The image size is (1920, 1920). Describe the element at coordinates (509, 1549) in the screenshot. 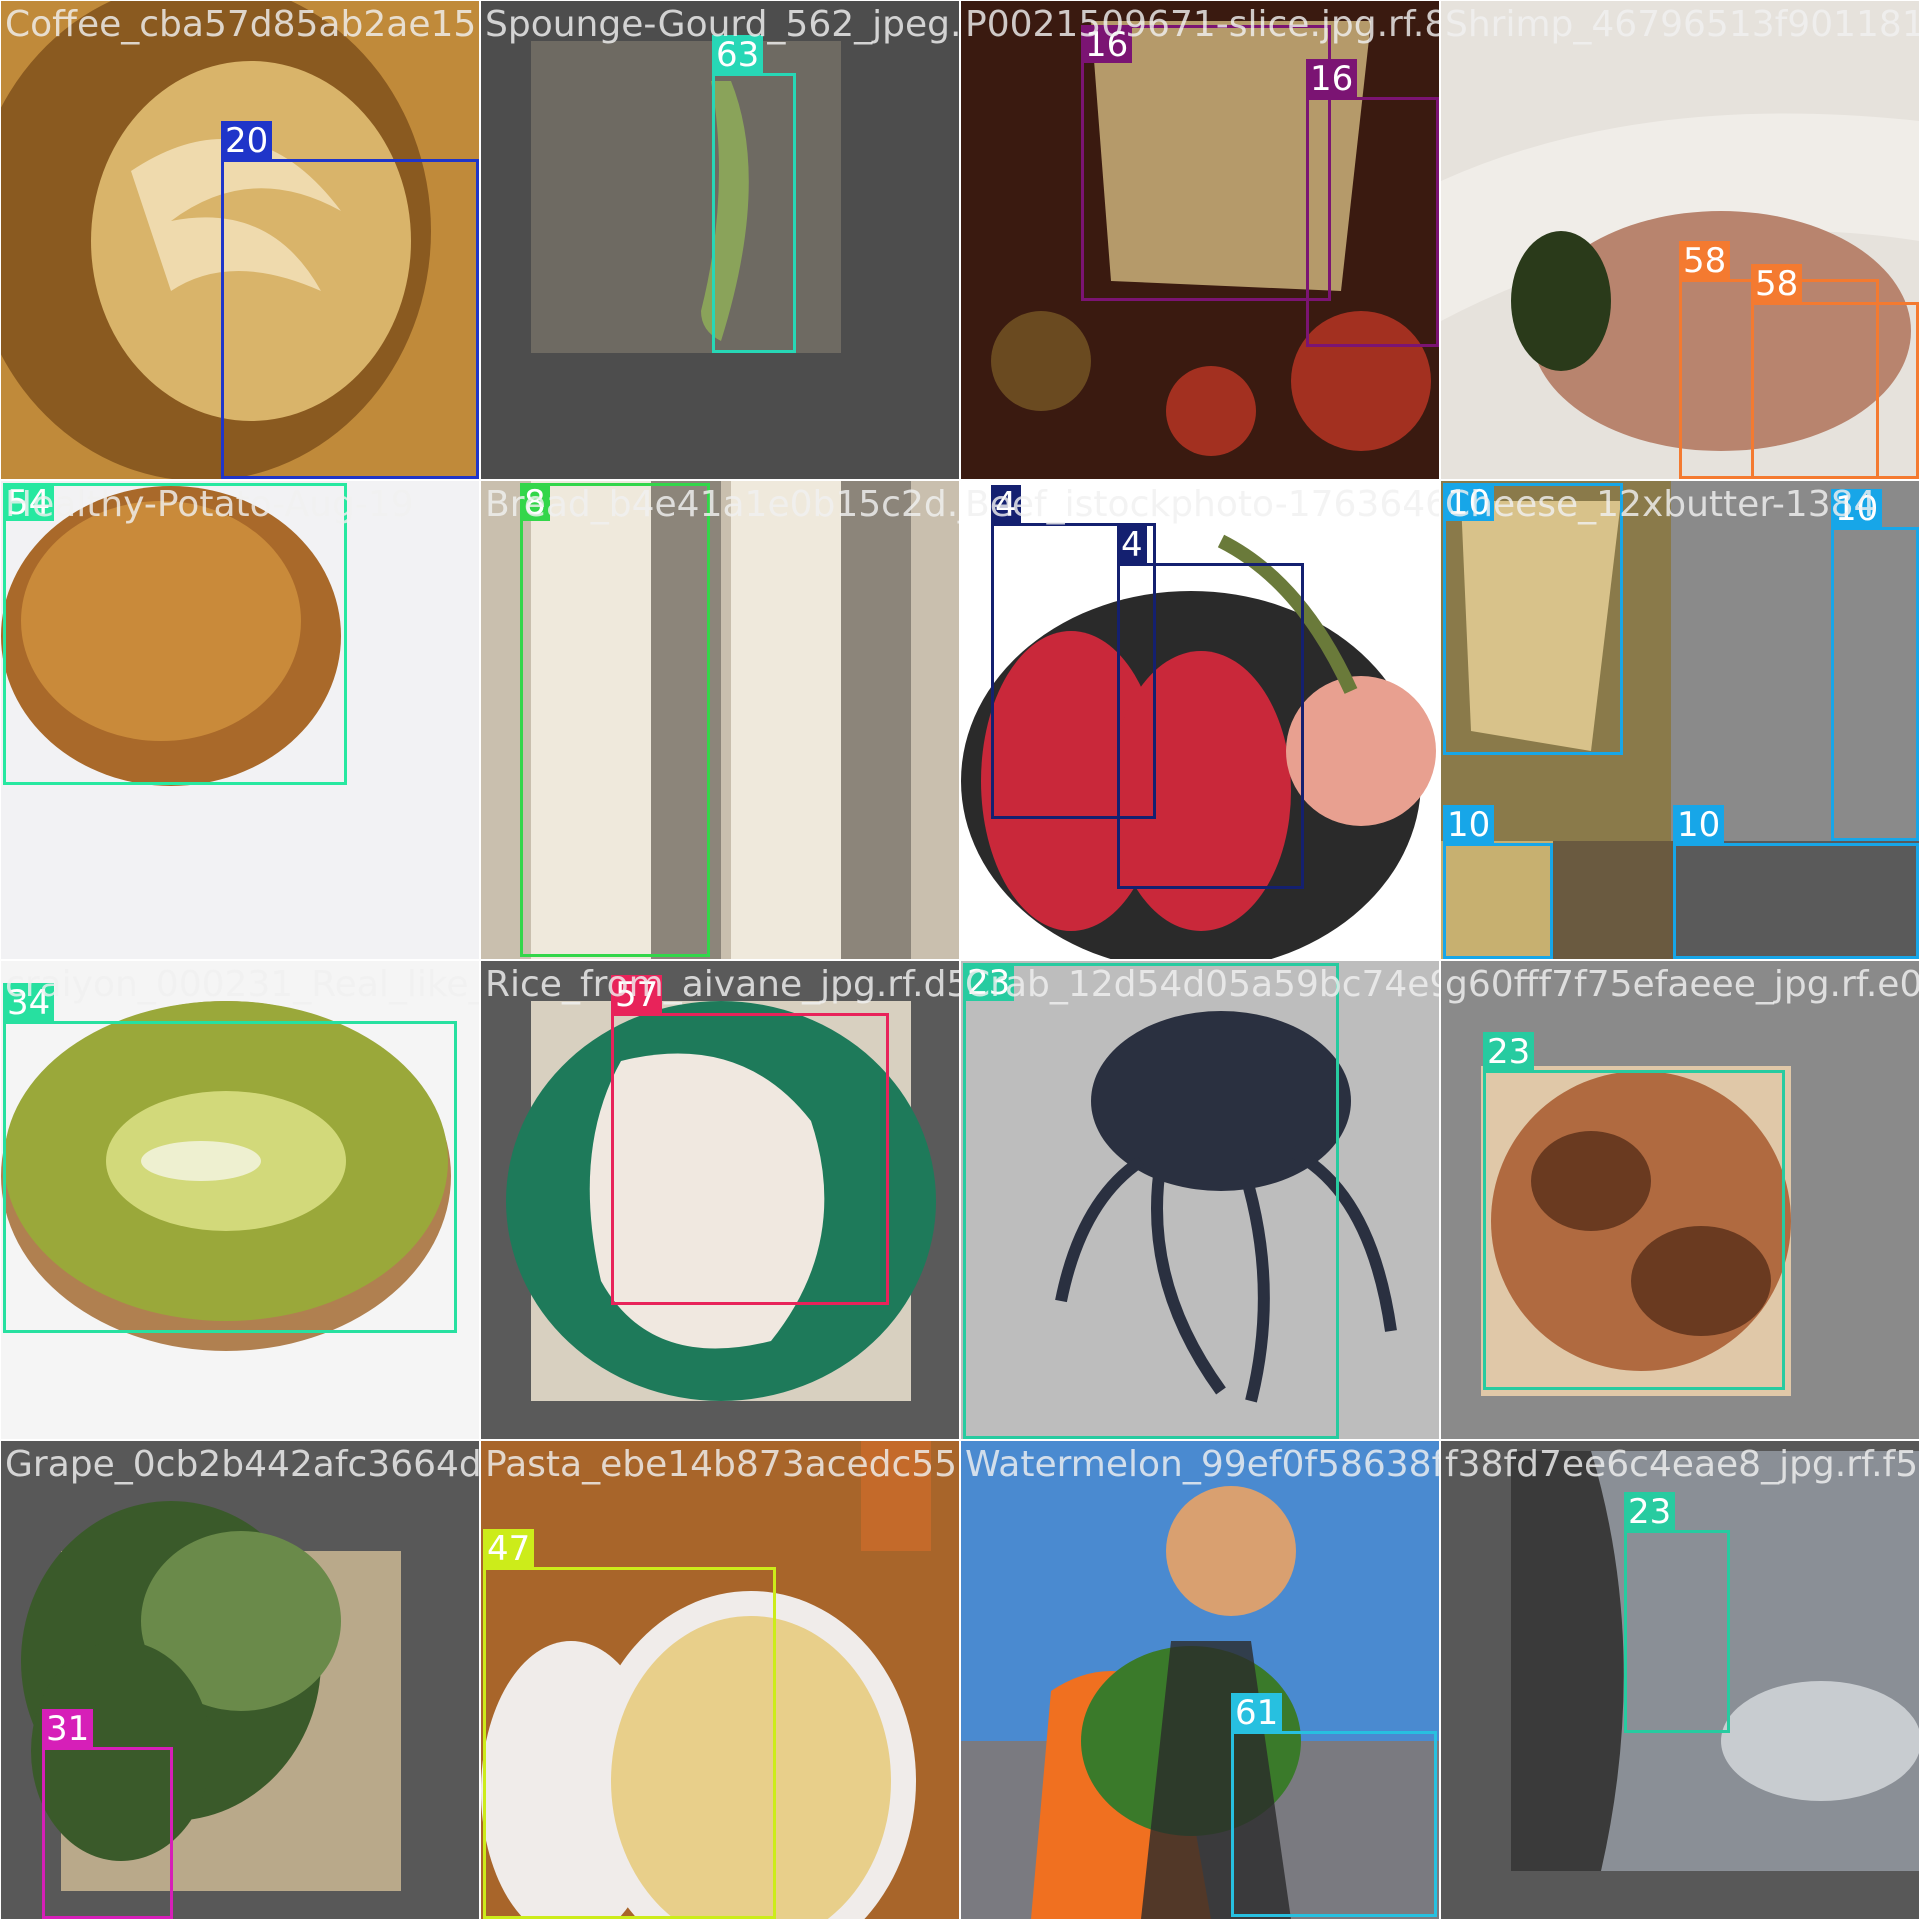

I see `detection-class-label: 47` at that location.